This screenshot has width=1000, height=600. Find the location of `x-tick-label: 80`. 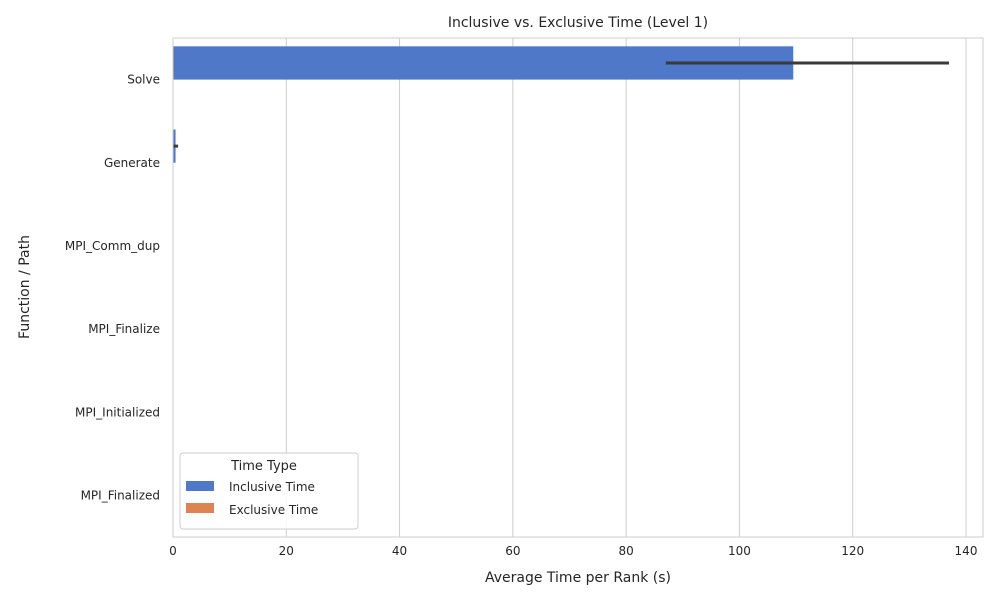

x-tick-label: 80 is located at coordinates (626, 551).